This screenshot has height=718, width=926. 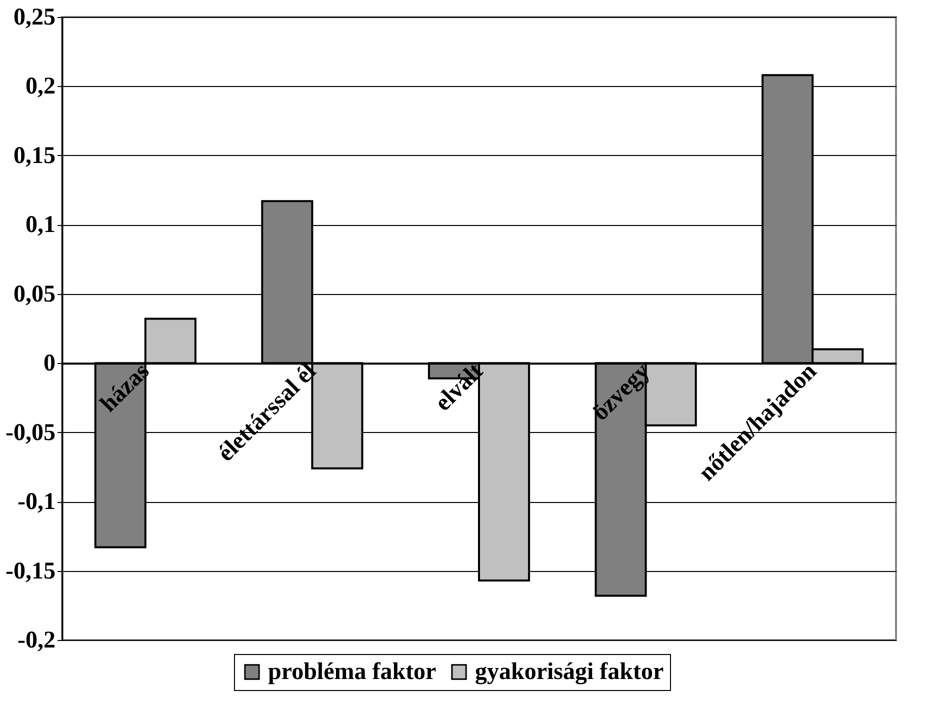 What do you see at coordinates (569, 672) in the screenshot?
I see `legend-label: gyakorisági faktor` at bounding box center [569, 672].